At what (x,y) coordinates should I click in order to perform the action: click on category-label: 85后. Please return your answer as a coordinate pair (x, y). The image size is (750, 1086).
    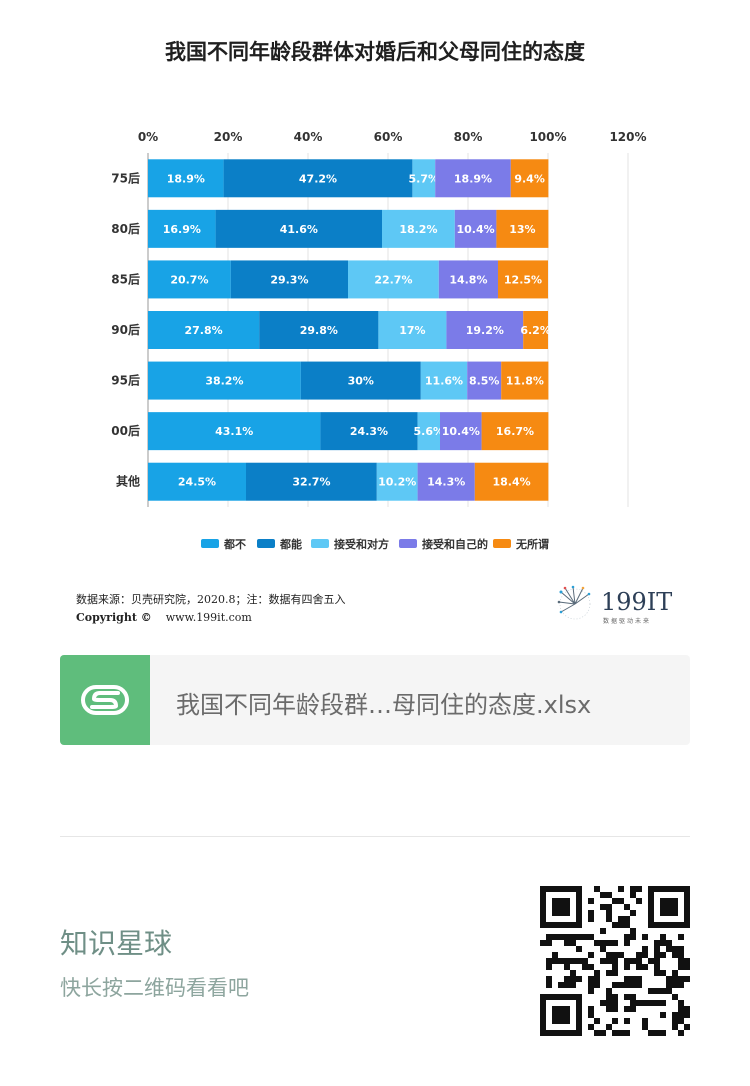
    Looking at the image, I should click on (125, 278).